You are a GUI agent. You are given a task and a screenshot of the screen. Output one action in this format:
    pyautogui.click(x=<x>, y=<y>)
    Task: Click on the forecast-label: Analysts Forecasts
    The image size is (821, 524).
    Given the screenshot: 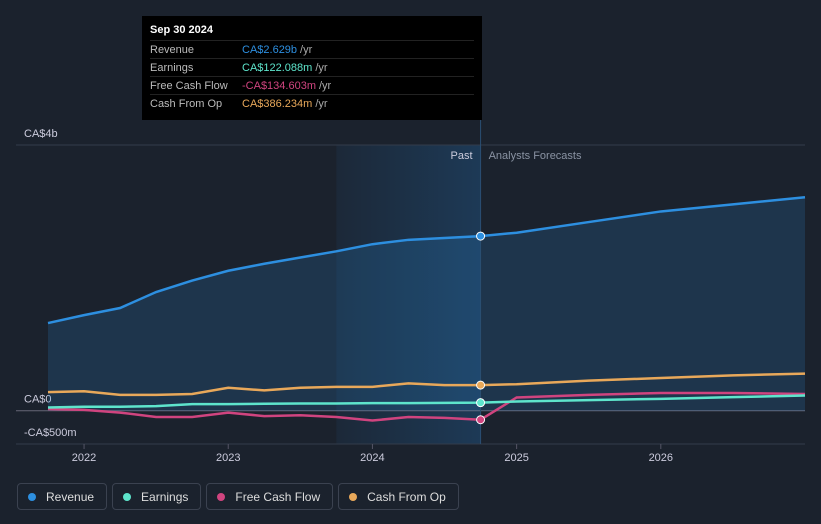 What is the action you would take?
    pyautogui.click(x=535, y=156)
    